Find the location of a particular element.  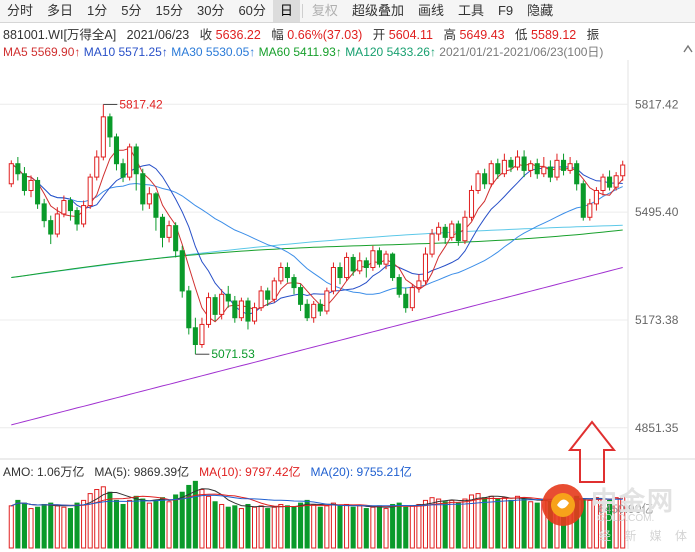

volume-ma5-line is located at coordinates (317, 498).